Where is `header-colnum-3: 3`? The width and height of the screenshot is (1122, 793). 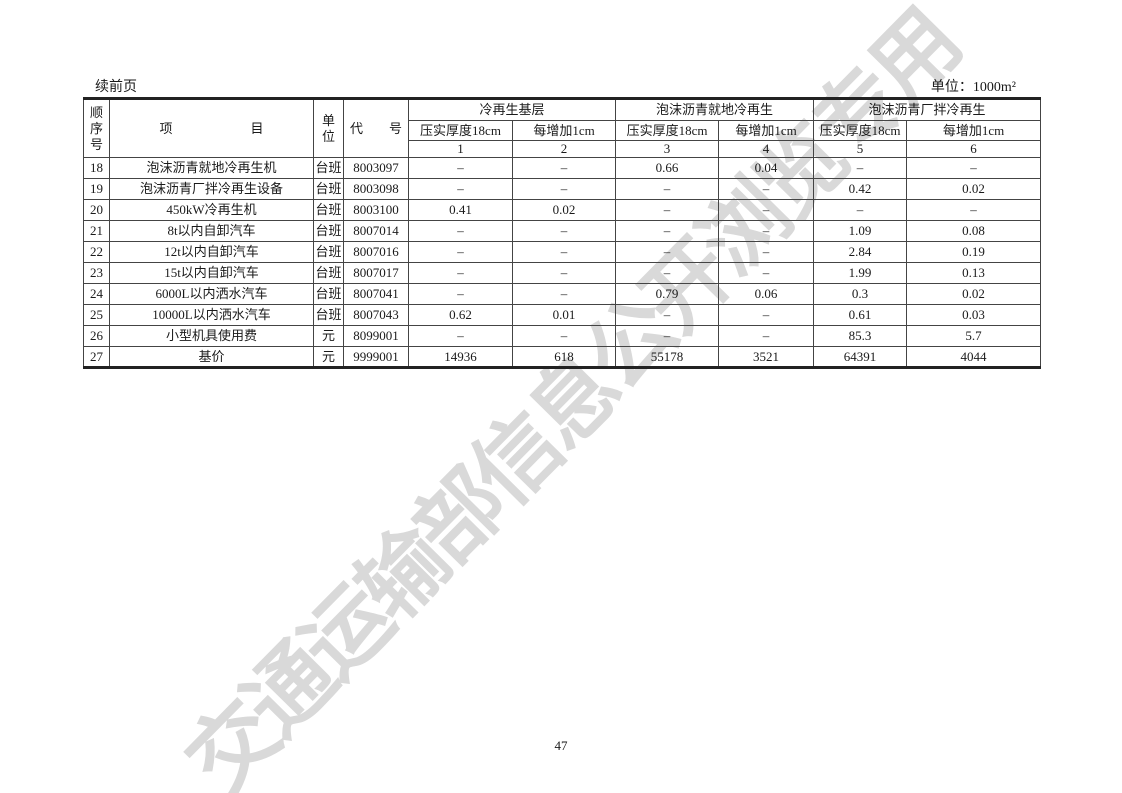
header-colnum-3: 3 is located at coordinates (667, 149).